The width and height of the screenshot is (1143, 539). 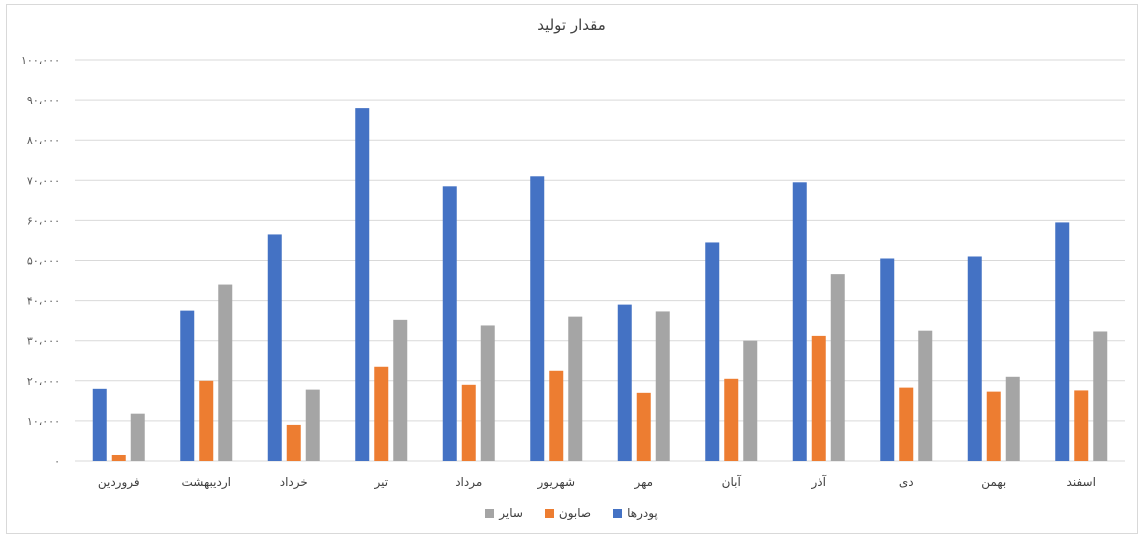 I want to click on y-tick-label: ۱۰،۰۰۰, so click(x=43, y=421).